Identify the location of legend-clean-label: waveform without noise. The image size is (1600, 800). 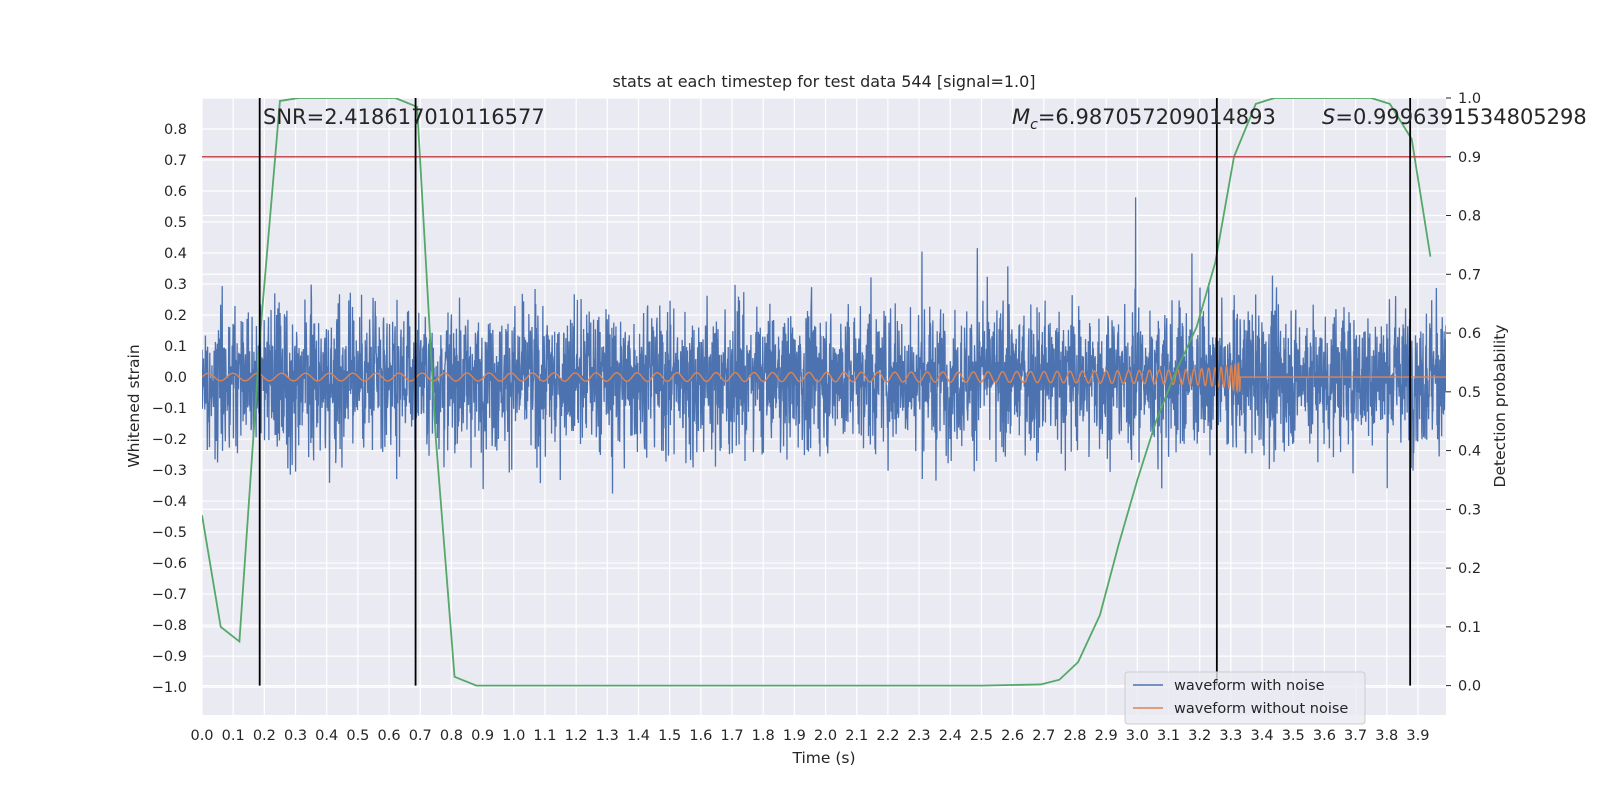
(1261, 709).